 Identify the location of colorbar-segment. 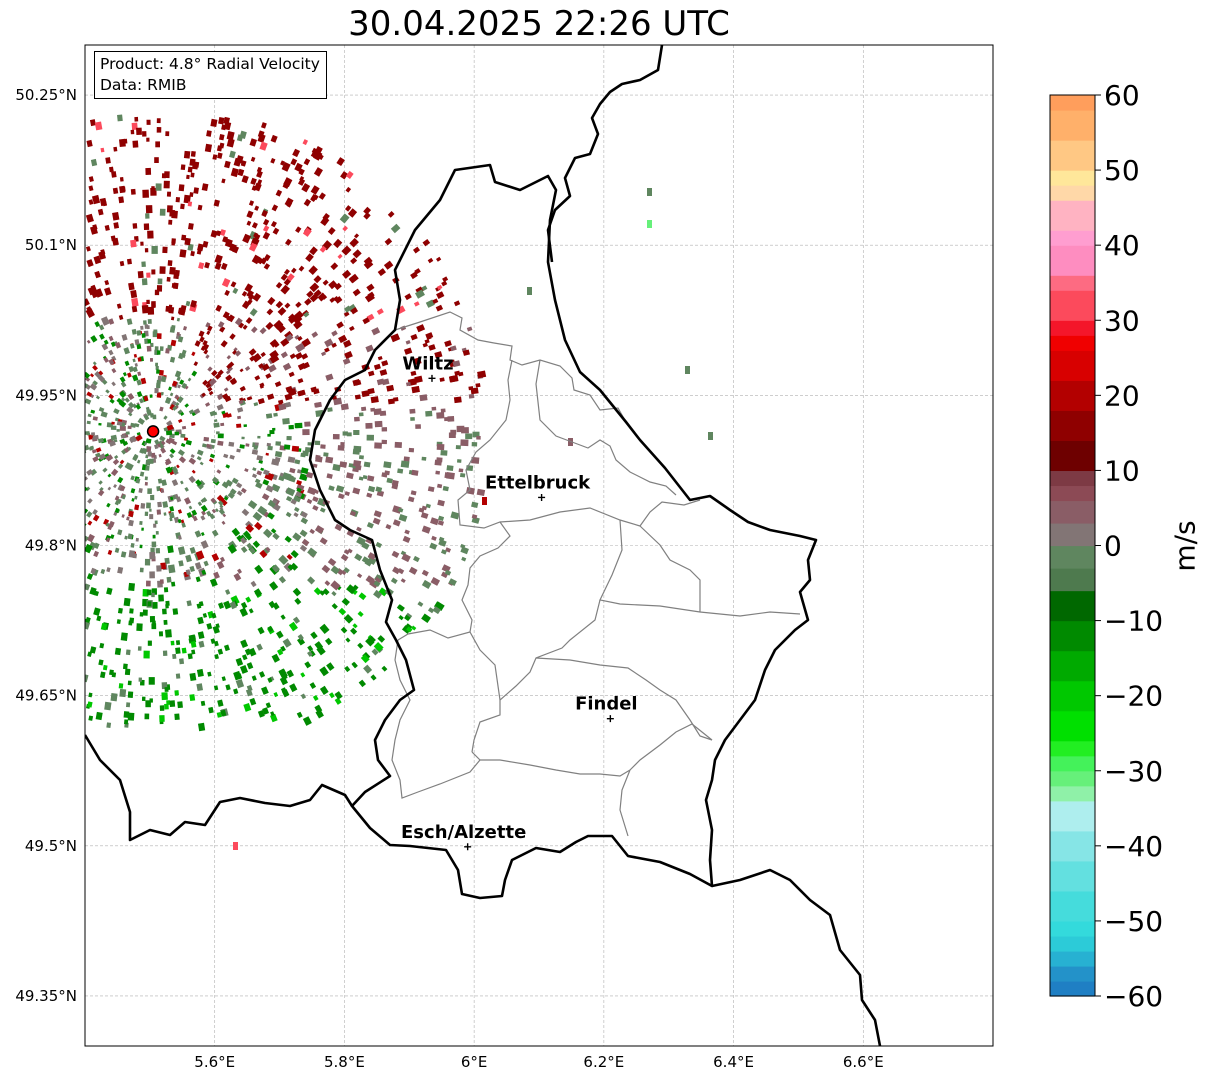
(1072, 328).